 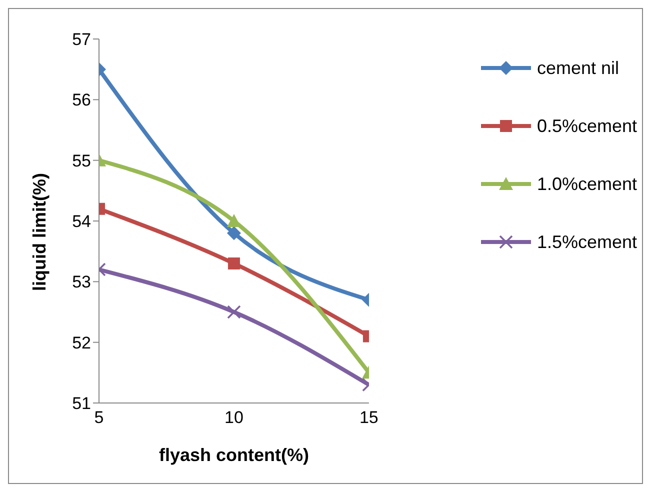 What do you see at coordinates (81, 100) in the screenshot?
I see `y-tick-label: 56` at bounding box center [81, 100].